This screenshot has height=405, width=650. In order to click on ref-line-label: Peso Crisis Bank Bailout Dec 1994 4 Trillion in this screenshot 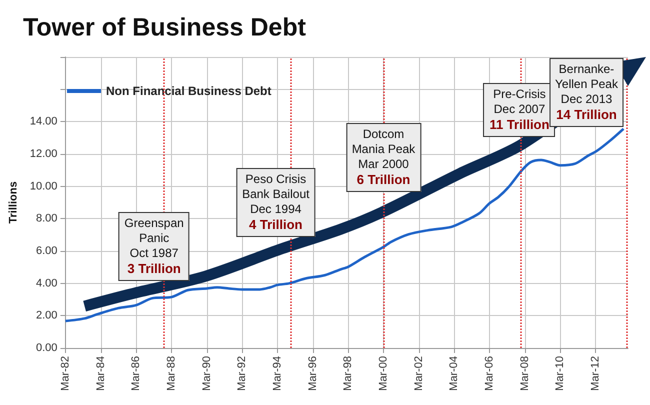, I will do `click(276, 202)`.